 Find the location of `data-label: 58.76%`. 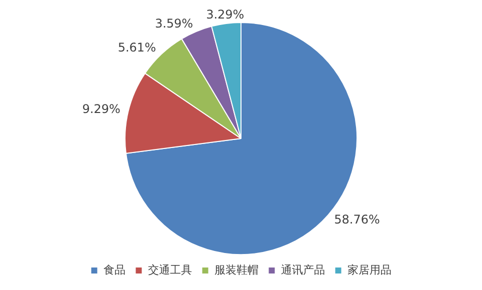

data-label: 58.76% is located at coordinates (357, 219).